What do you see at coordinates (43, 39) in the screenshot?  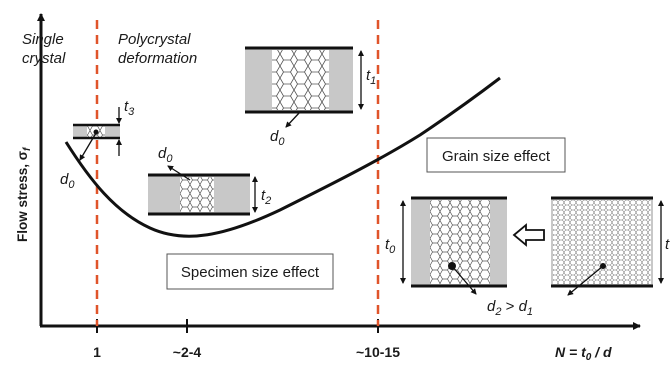 I see `single-crystal-label-line1: Single` at bounding box center [43, 39].